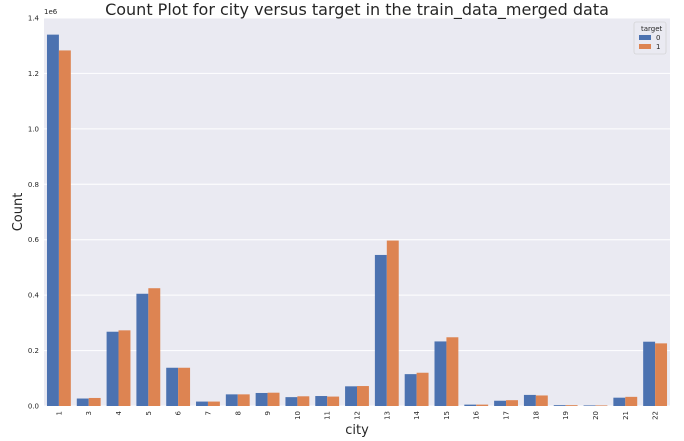 The image size is (684, 441). I want to click on legend-label-0: 0, so click(658, 38).